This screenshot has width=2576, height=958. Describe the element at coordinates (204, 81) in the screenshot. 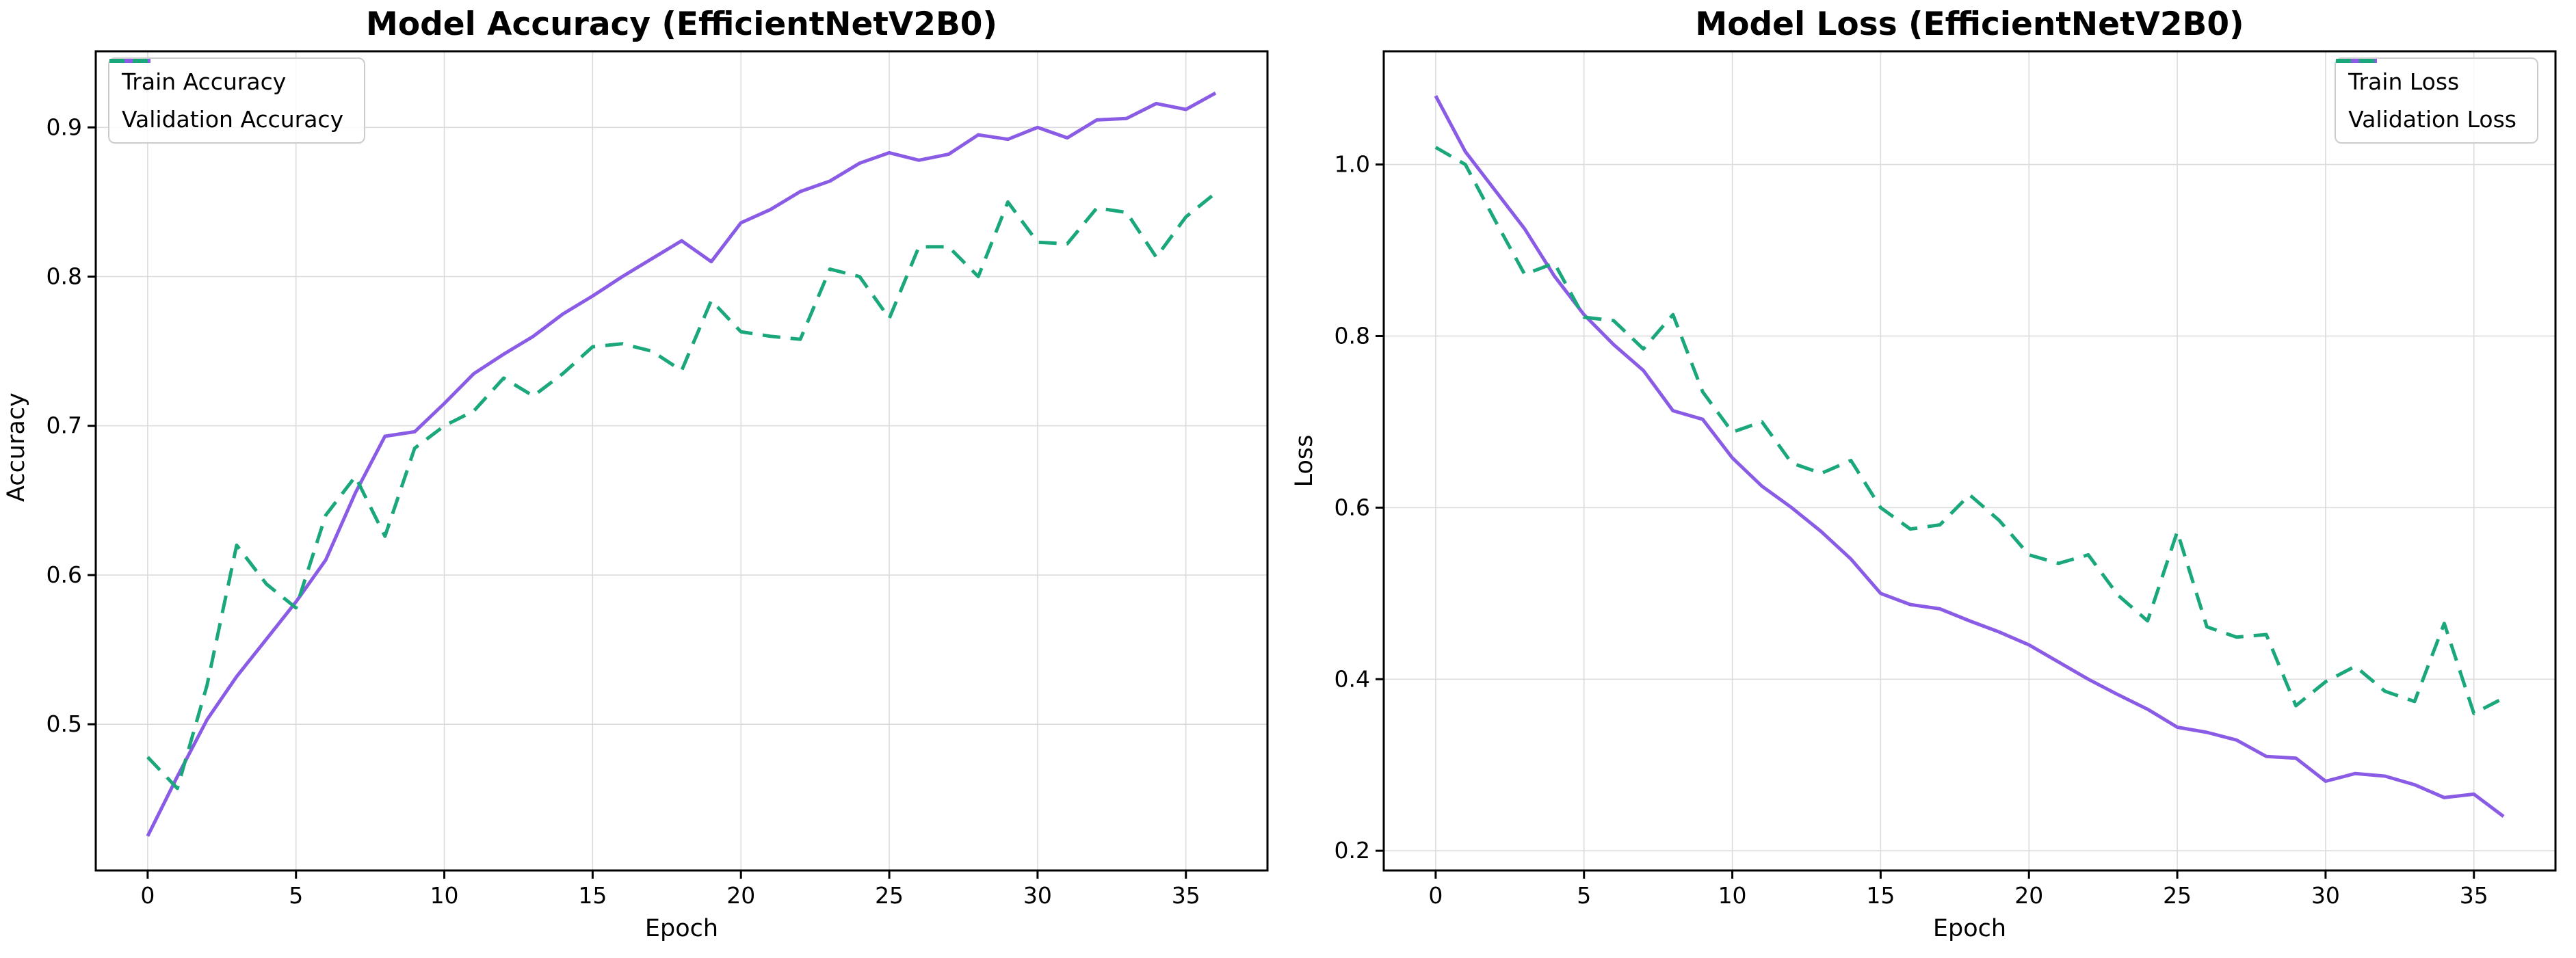

I see `legend-label: Train Accuracy` at that location.